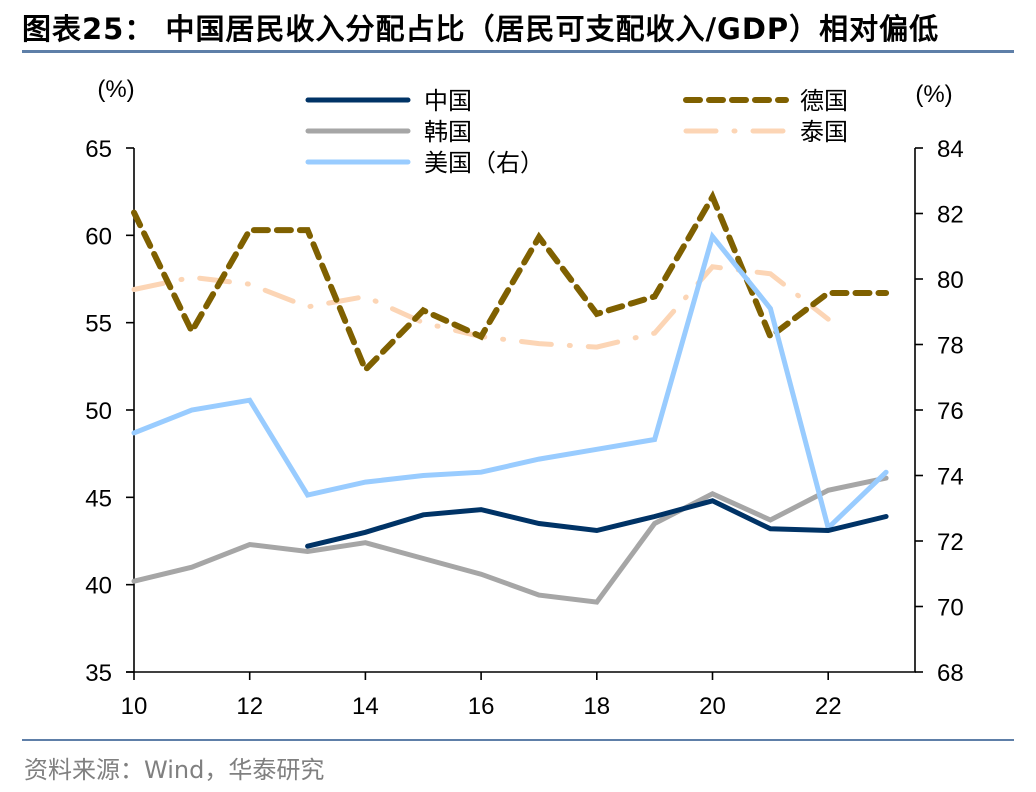 The width and height of the screenshot is (1036, 792). What do you see at coordinates (518, 740) in the screenshot?
I see `footer-divider` at bounding box center [518, 740].